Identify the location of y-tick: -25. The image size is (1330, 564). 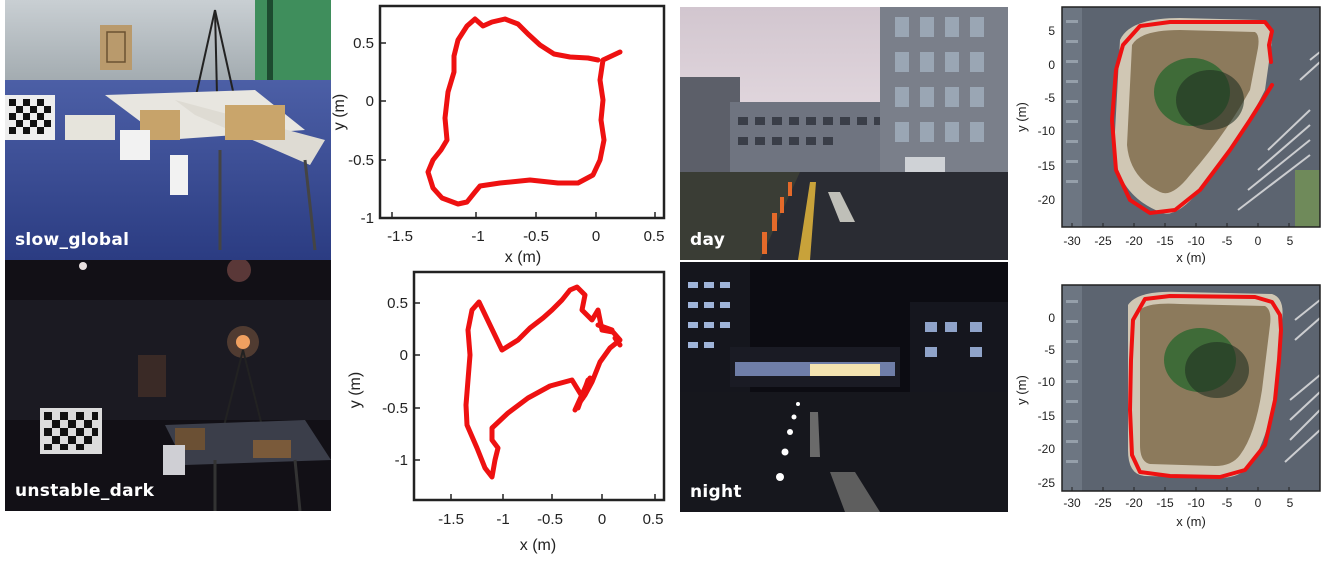
(1047, 483).